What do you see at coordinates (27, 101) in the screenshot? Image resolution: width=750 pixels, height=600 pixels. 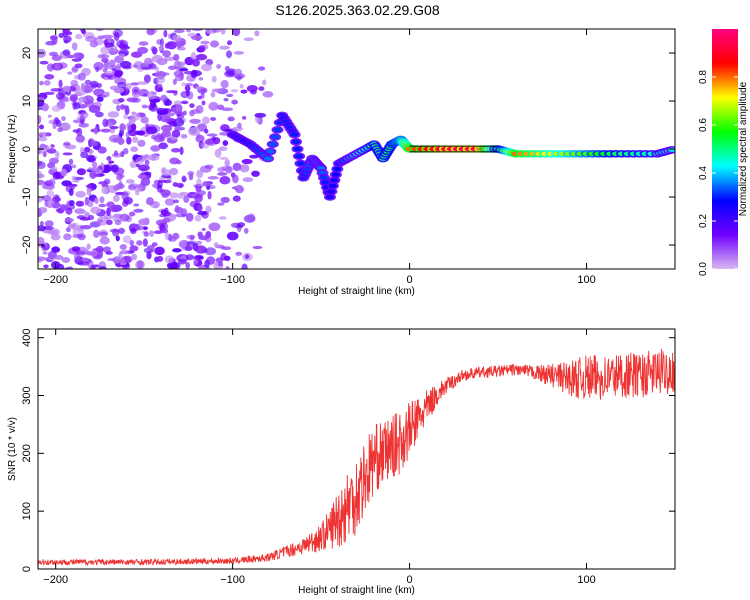 I see `y-tick-label: 10` at bounding box center [27, 101].